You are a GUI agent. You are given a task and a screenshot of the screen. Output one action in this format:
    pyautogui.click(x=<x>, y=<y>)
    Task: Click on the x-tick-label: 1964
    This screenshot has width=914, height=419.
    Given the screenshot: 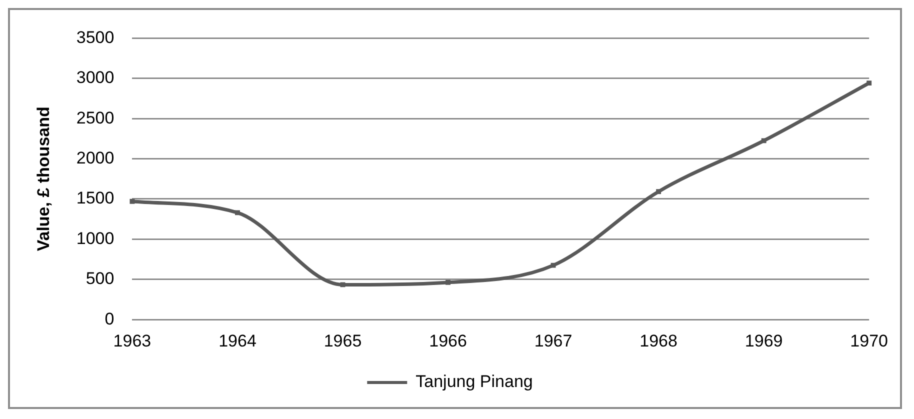 What is the action you would take?
    pyautogui.click(x=237, y=340)
    